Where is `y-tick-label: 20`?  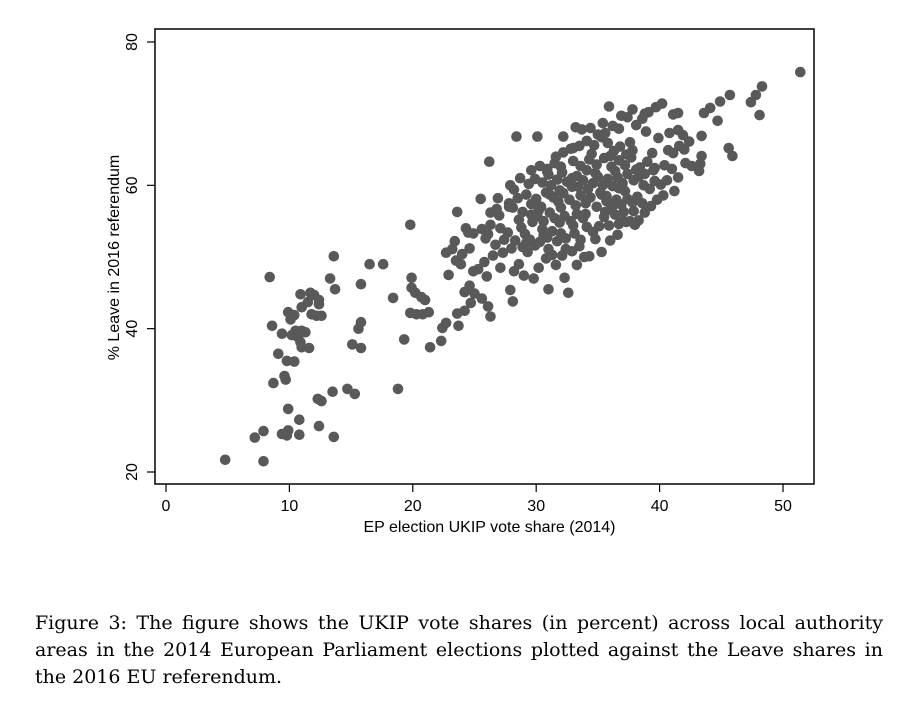
y-tick-label: 20 is located at coordinates (132, 472).